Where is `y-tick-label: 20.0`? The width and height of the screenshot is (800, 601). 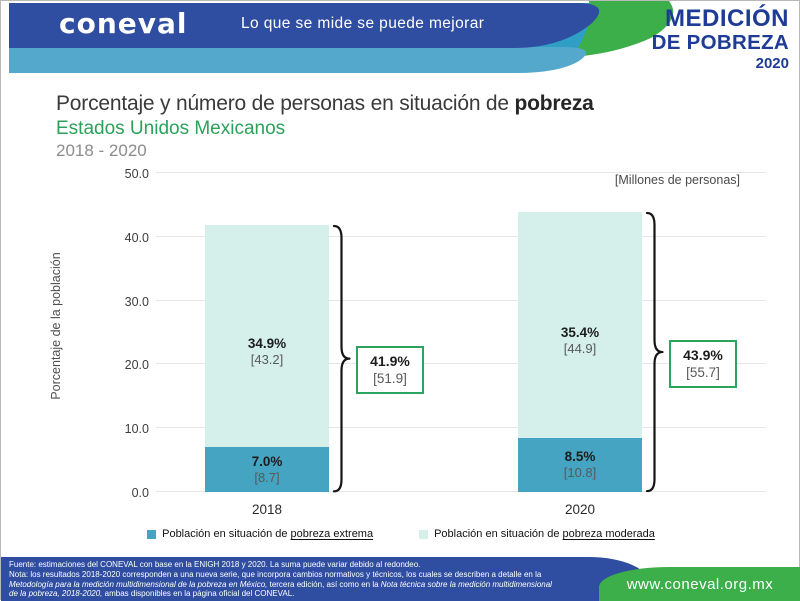
y-tick-label: 20.0 is located at coordinates (136, 365).